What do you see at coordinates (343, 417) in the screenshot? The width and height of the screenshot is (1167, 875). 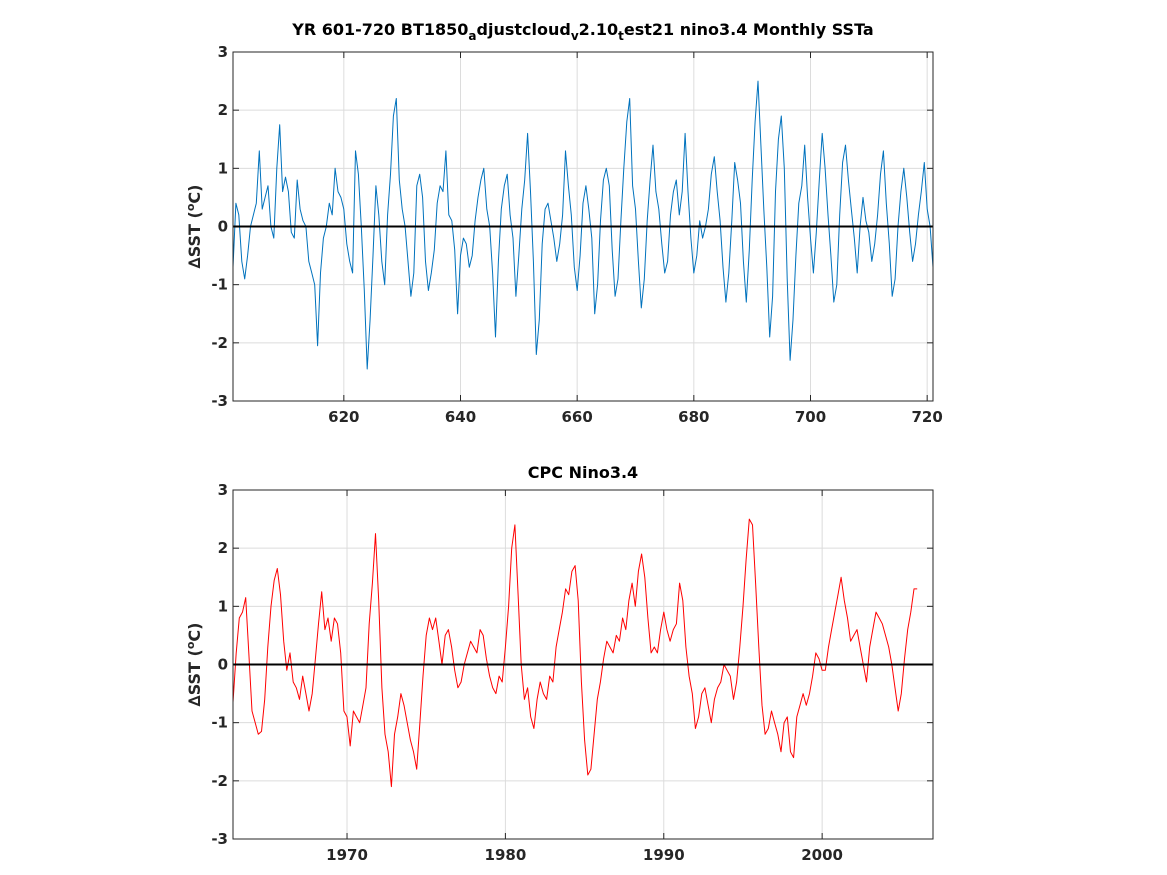 I see `x-tick-label: 620` at bounding box center [343, 417].